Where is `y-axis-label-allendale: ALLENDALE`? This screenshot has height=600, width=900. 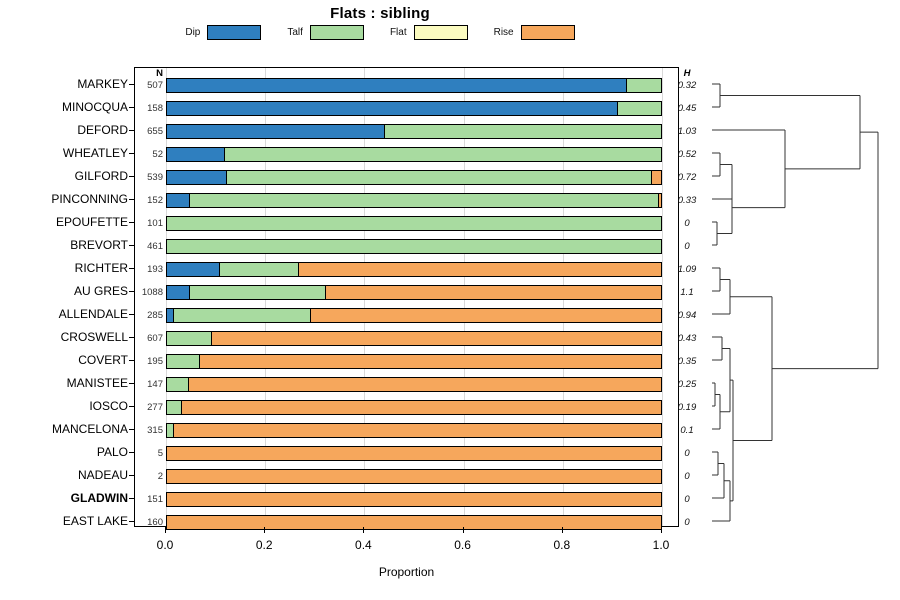
y-axis-label-allendale: ALLENDALE is located at coordinates (93, 314).